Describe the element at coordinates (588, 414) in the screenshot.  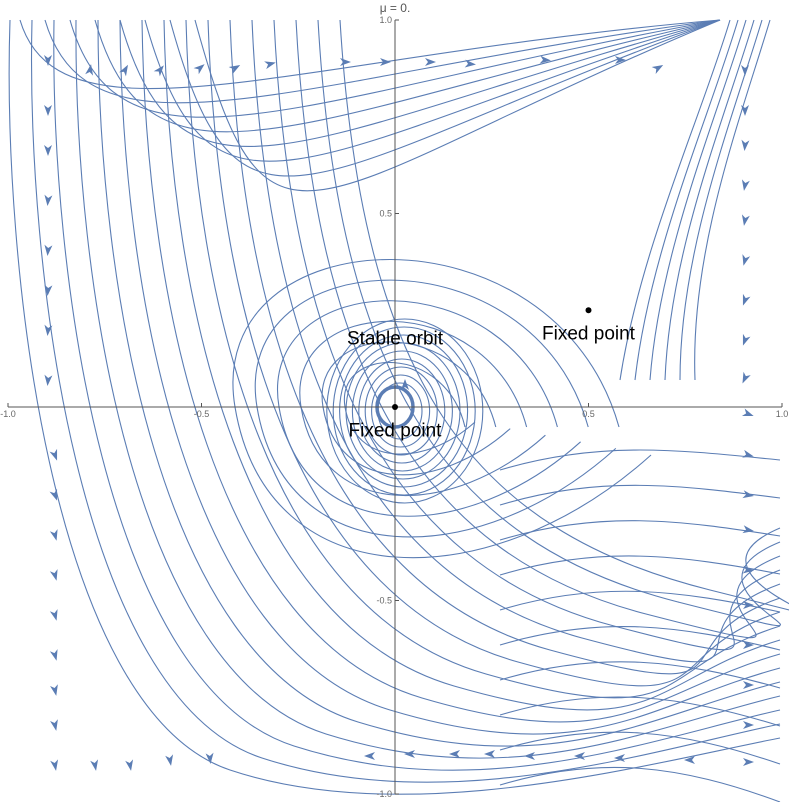
I see `x-tick-label: 0.5` at that location.